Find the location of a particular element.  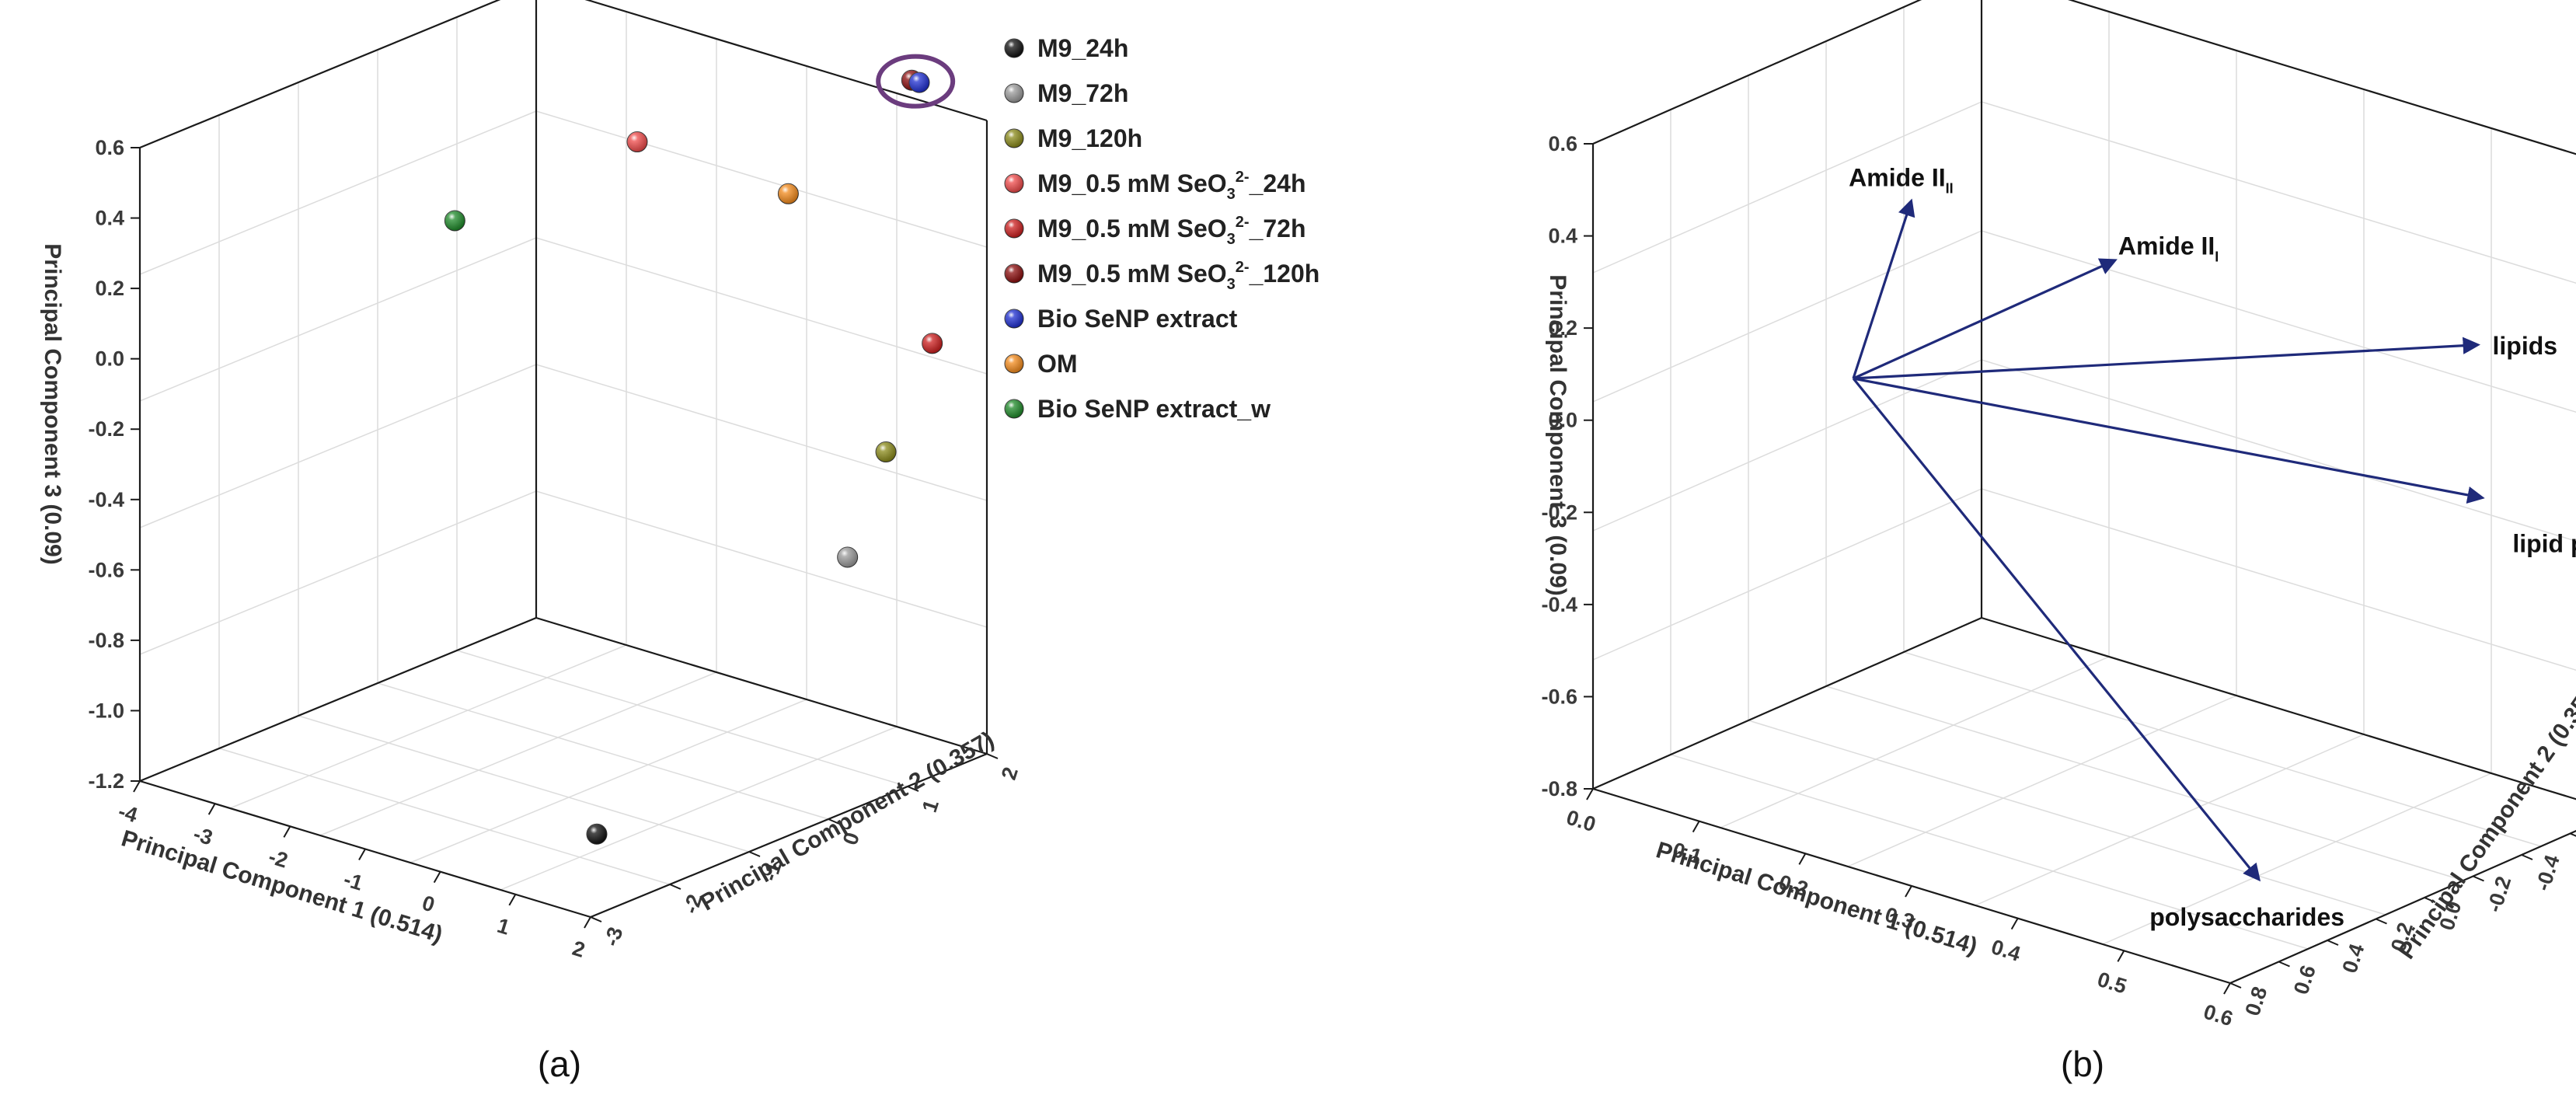

a-legend-label: M9_24h is located at coordinates (1082, 48).